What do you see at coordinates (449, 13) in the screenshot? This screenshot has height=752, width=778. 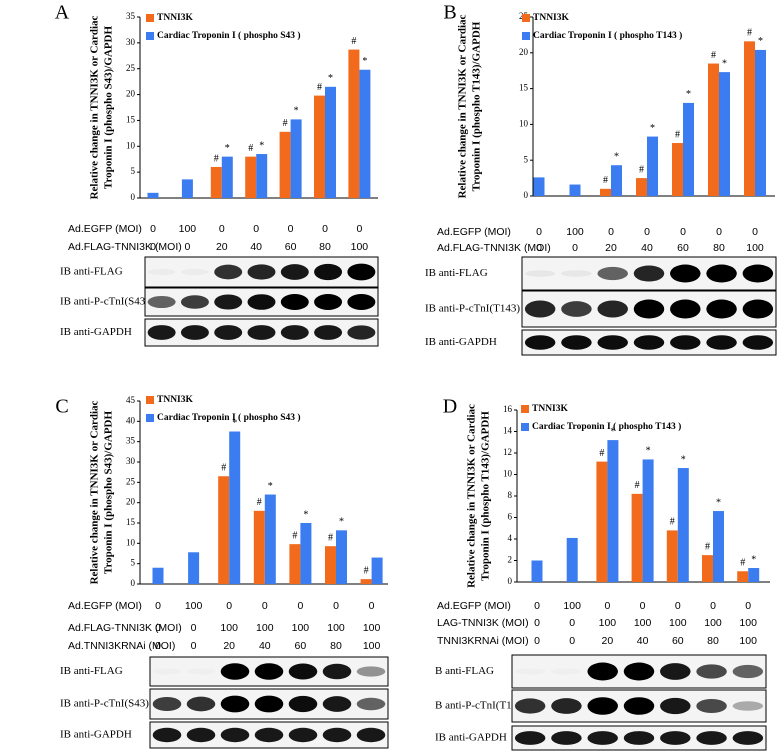 I see `panel-label: B` at bounding box center [449, 13].